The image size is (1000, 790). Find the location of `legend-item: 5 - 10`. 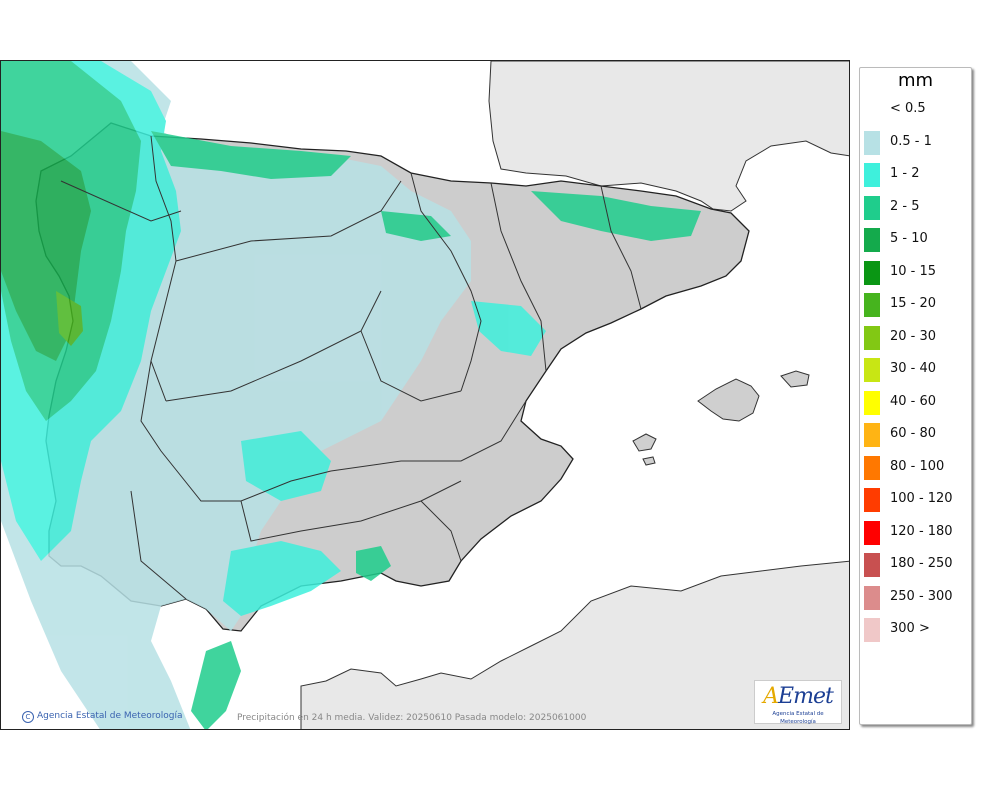

legend-item: 5 - 10 is located at coordinates (916, 240).